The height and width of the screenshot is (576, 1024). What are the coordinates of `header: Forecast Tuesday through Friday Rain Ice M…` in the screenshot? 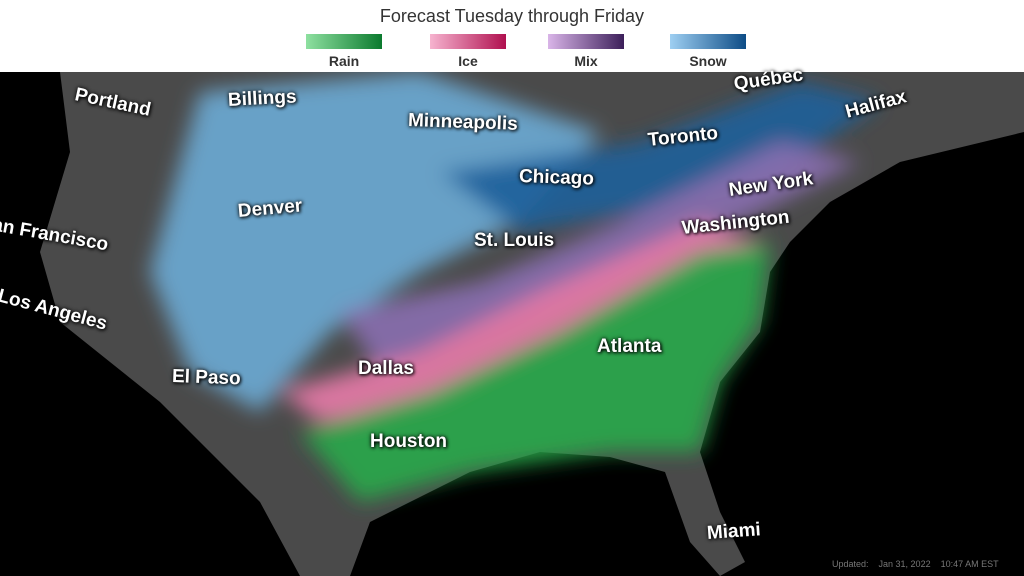 It's located at (512, 36).